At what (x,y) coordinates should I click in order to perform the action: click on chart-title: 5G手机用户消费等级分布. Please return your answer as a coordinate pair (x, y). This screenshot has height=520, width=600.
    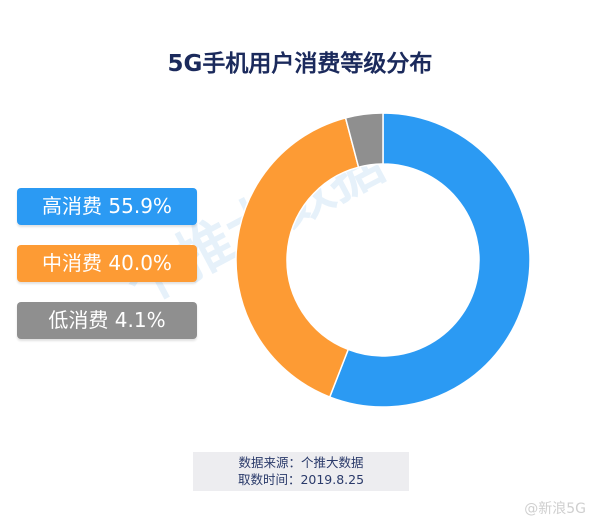
    Looking at the image, I should click on (300, 64).